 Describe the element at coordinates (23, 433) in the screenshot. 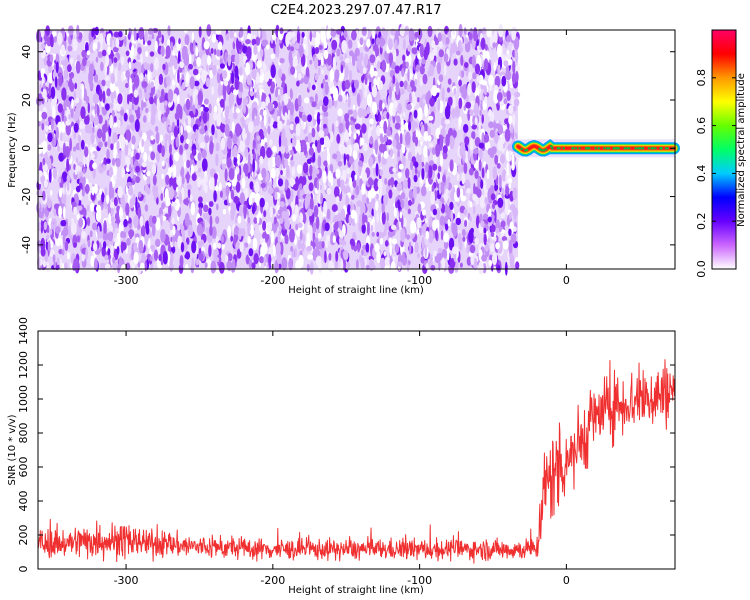

I see `y-tick-label: 800` at that location.